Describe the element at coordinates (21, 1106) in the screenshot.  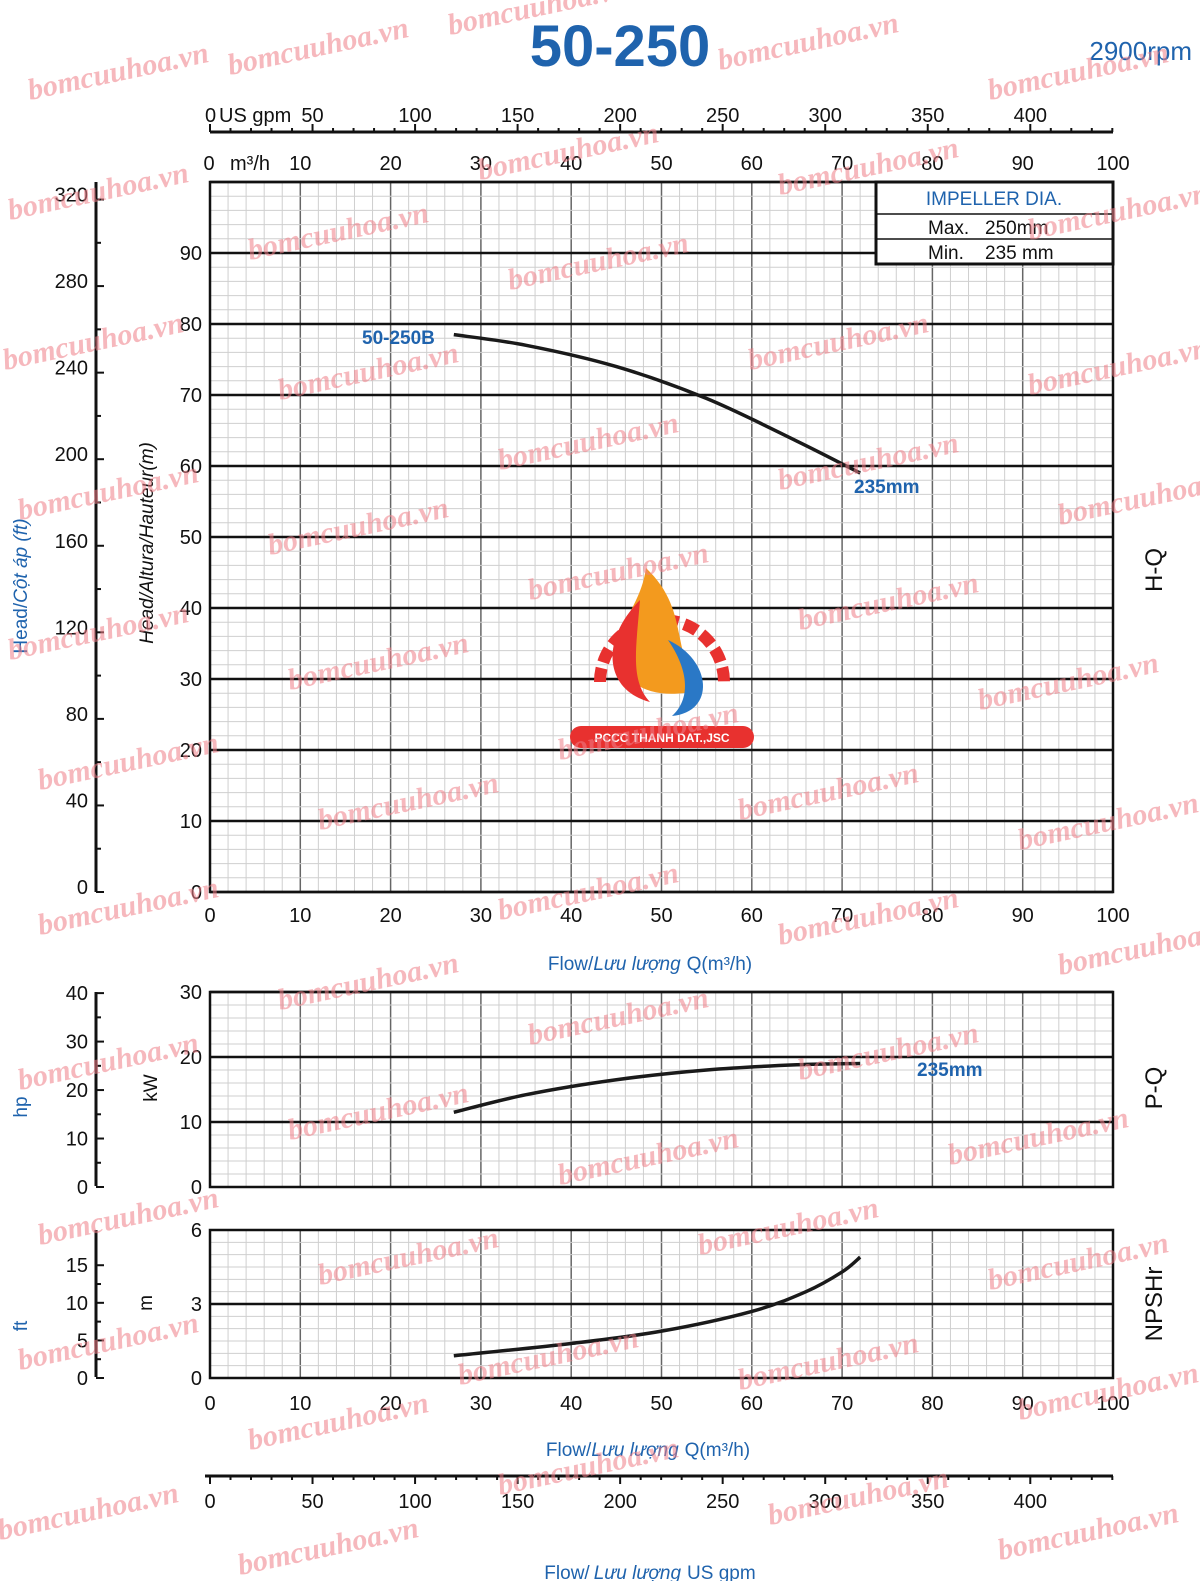
I see `hp-label: hp` at that location.